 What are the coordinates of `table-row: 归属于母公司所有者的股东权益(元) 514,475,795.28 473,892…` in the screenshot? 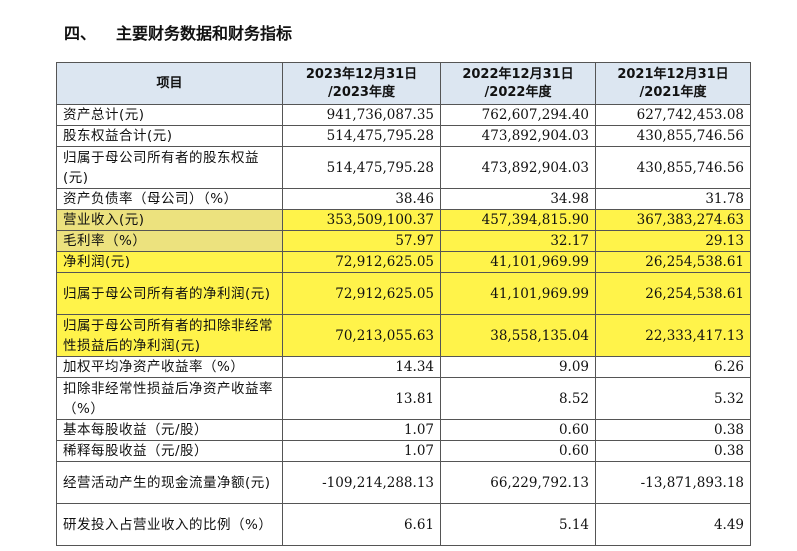 It's located at (403, 167).